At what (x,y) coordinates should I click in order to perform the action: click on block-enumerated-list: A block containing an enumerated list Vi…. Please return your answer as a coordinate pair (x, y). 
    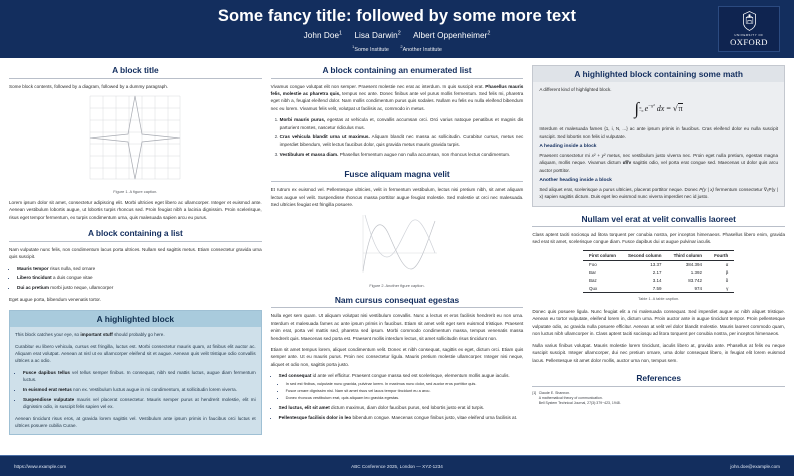
    Looking at the image, I should click on (397, 113).